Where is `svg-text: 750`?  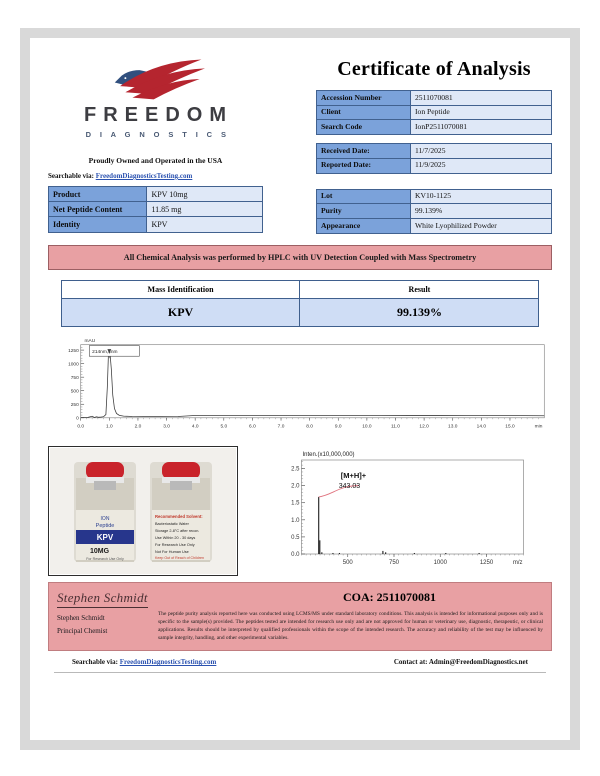
svg-text: 750 is located at coordinates (75, 378).